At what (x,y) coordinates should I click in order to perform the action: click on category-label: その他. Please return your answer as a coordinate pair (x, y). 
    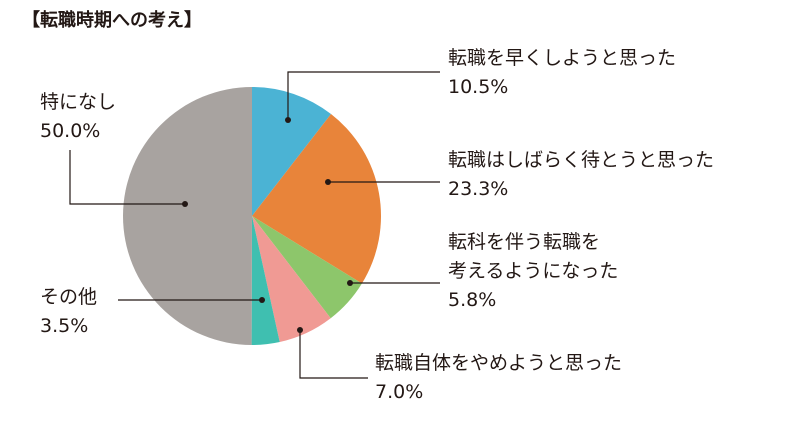
    Looking at the image, I should click on (69, 297).